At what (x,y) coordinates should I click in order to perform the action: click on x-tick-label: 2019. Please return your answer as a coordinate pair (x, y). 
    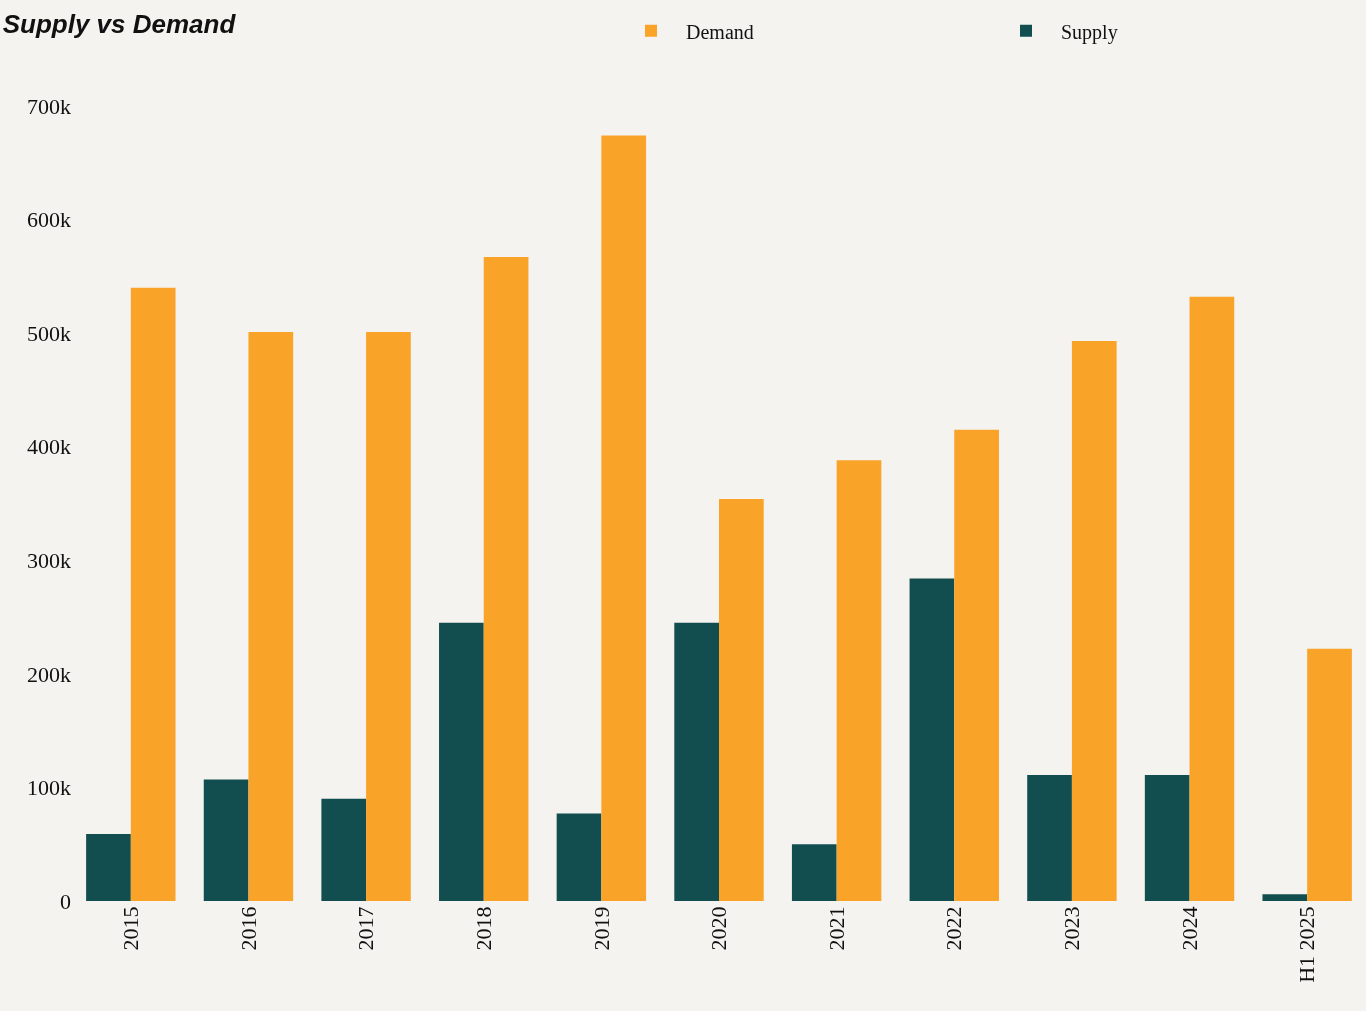
    Looking at the image, I should click on (601, 928).